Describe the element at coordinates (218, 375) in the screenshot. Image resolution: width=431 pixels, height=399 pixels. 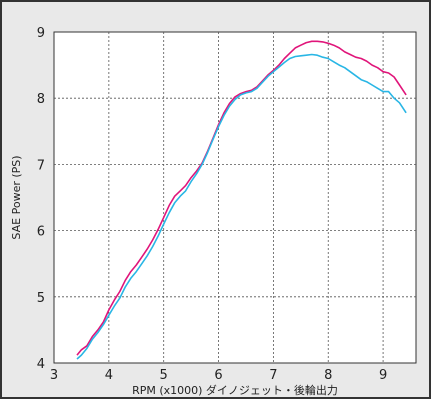
I see `x-tick-label: 6` at that location.